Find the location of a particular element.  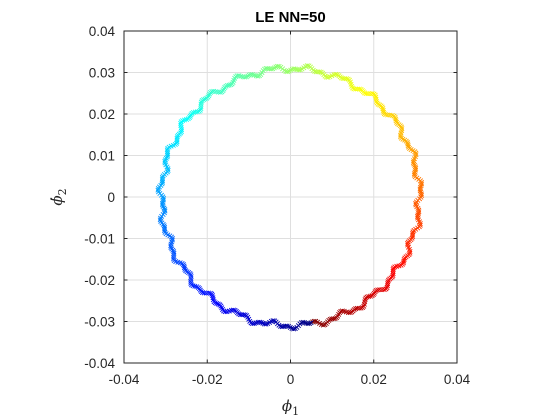

y-tick-label: -0.03 is located at coordinates (99, 322).